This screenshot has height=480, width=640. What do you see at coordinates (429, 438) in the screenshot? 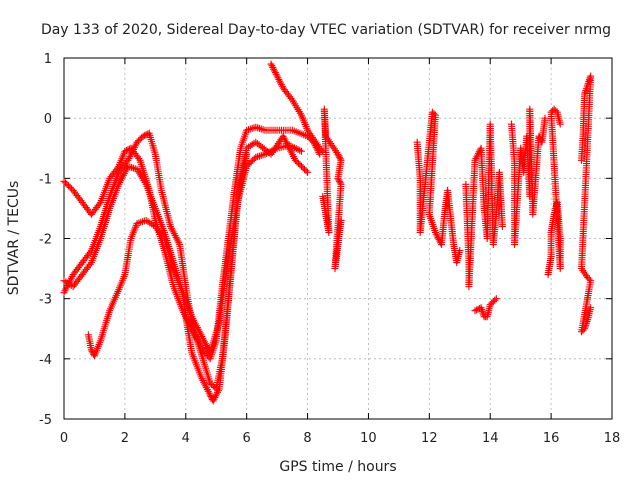
I see `x-tick-label: 12` at bounding box center [429, 438].